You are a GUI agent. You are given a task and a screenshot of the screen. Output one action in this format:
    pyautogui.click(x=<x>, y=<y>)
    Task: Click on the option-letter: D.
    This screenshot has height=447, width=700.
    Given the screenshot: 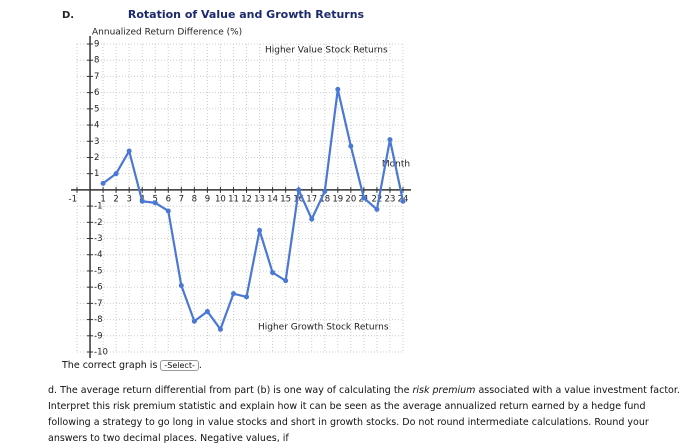 What is the action you would take?
    pyautogui.click(x=68, y=15)
    